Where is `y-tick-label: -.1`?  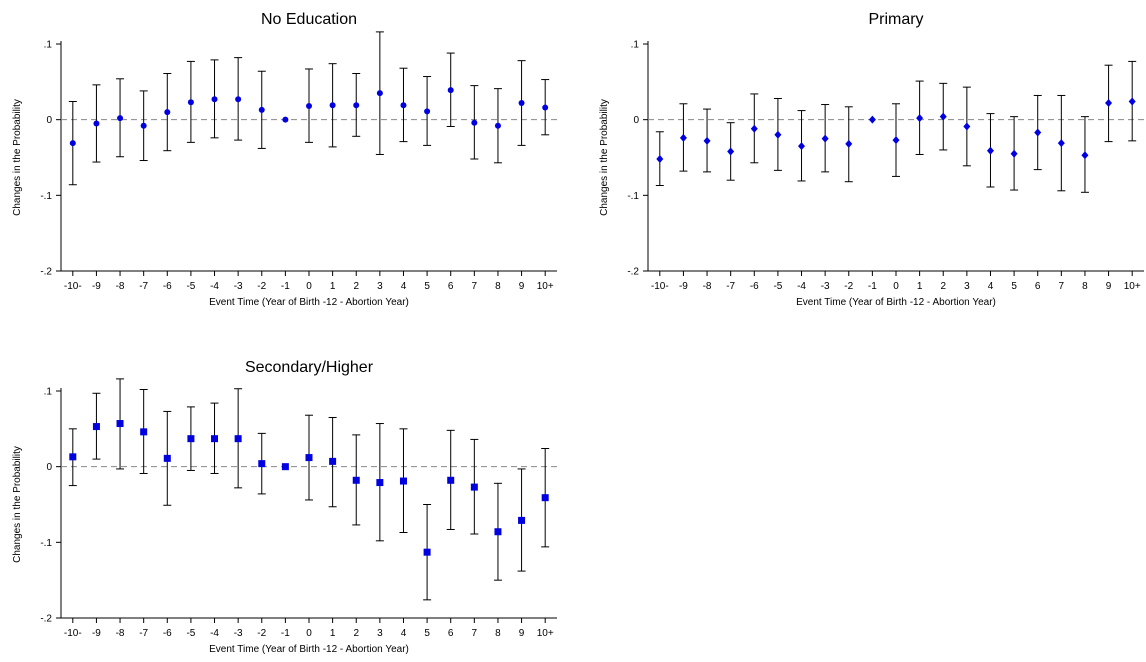 y-tick-label: -.1 is located at coordinates (46, 196).